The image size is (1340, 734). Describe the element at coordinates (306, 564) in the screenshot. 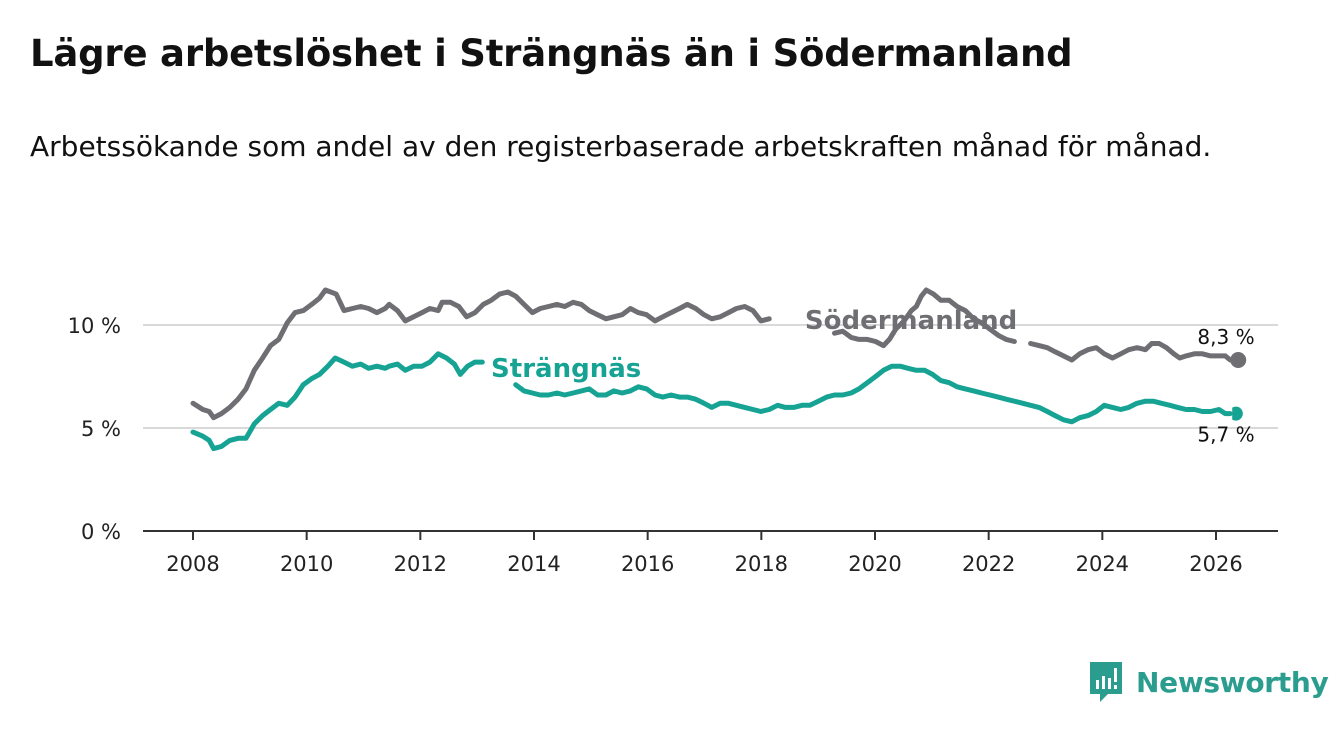

I see `x-tick-label: 2010` at that location.